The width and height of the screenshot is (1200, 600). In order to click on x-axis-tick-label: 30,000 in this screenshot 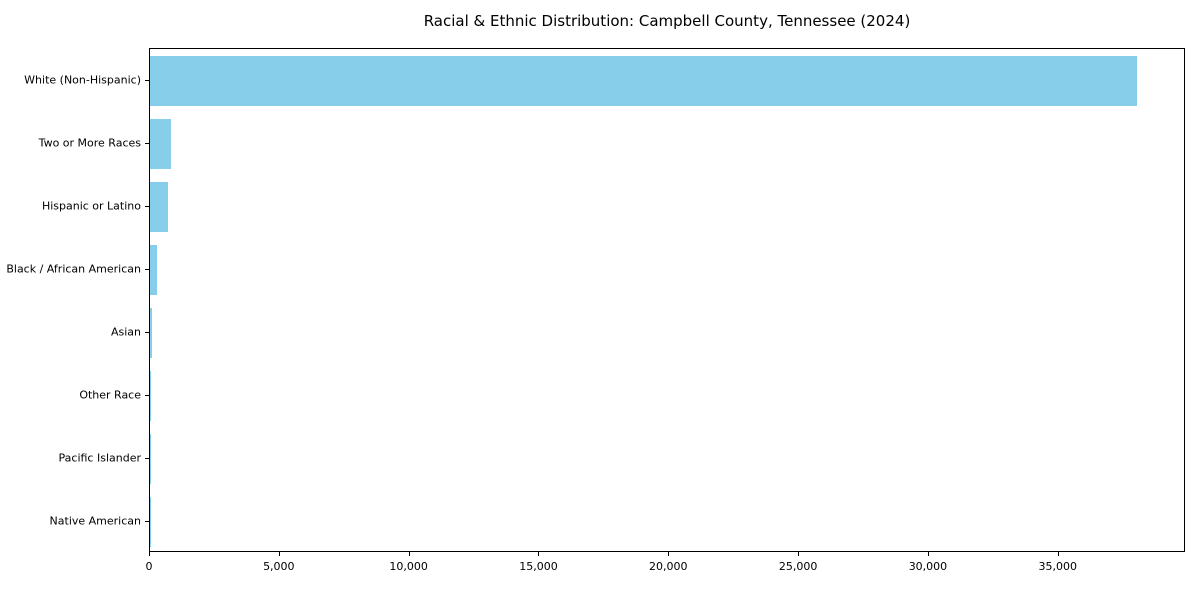, I will do `click(928, 566)`.